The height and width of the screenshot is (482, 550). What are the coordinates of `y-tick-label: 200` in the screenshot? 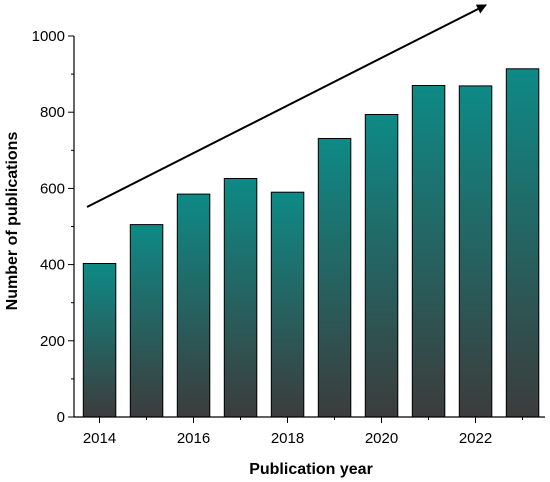 It's located at (52, 341).